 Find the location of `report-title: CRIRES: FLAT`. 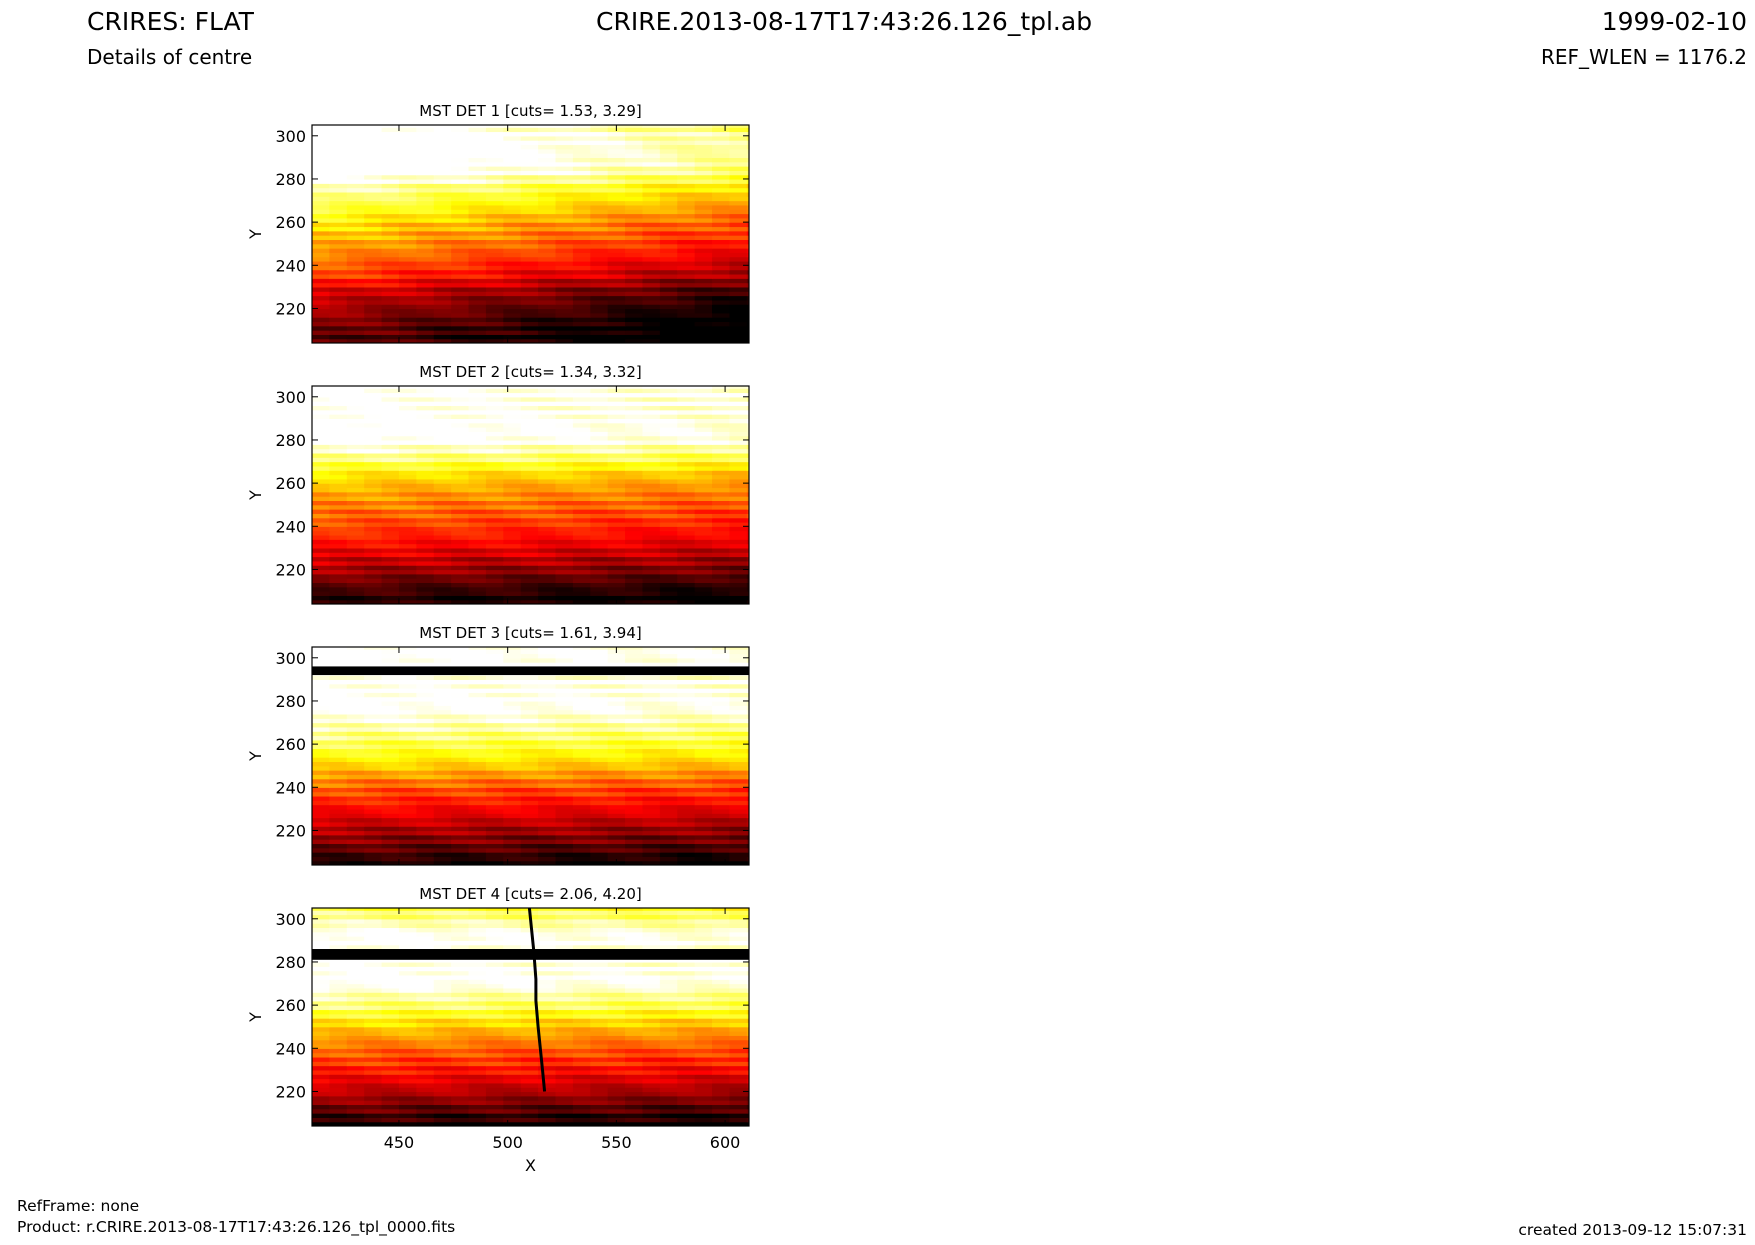

report-title: CRIRES: FLAT is located at coordinates (170, 21).